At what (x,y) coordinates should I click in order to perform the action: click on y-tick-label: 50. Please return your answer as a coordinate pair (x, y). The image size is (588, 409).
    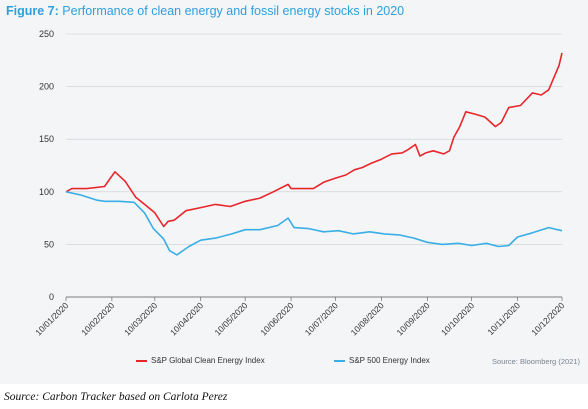
    Looking at the image, I should click on (49, 244).